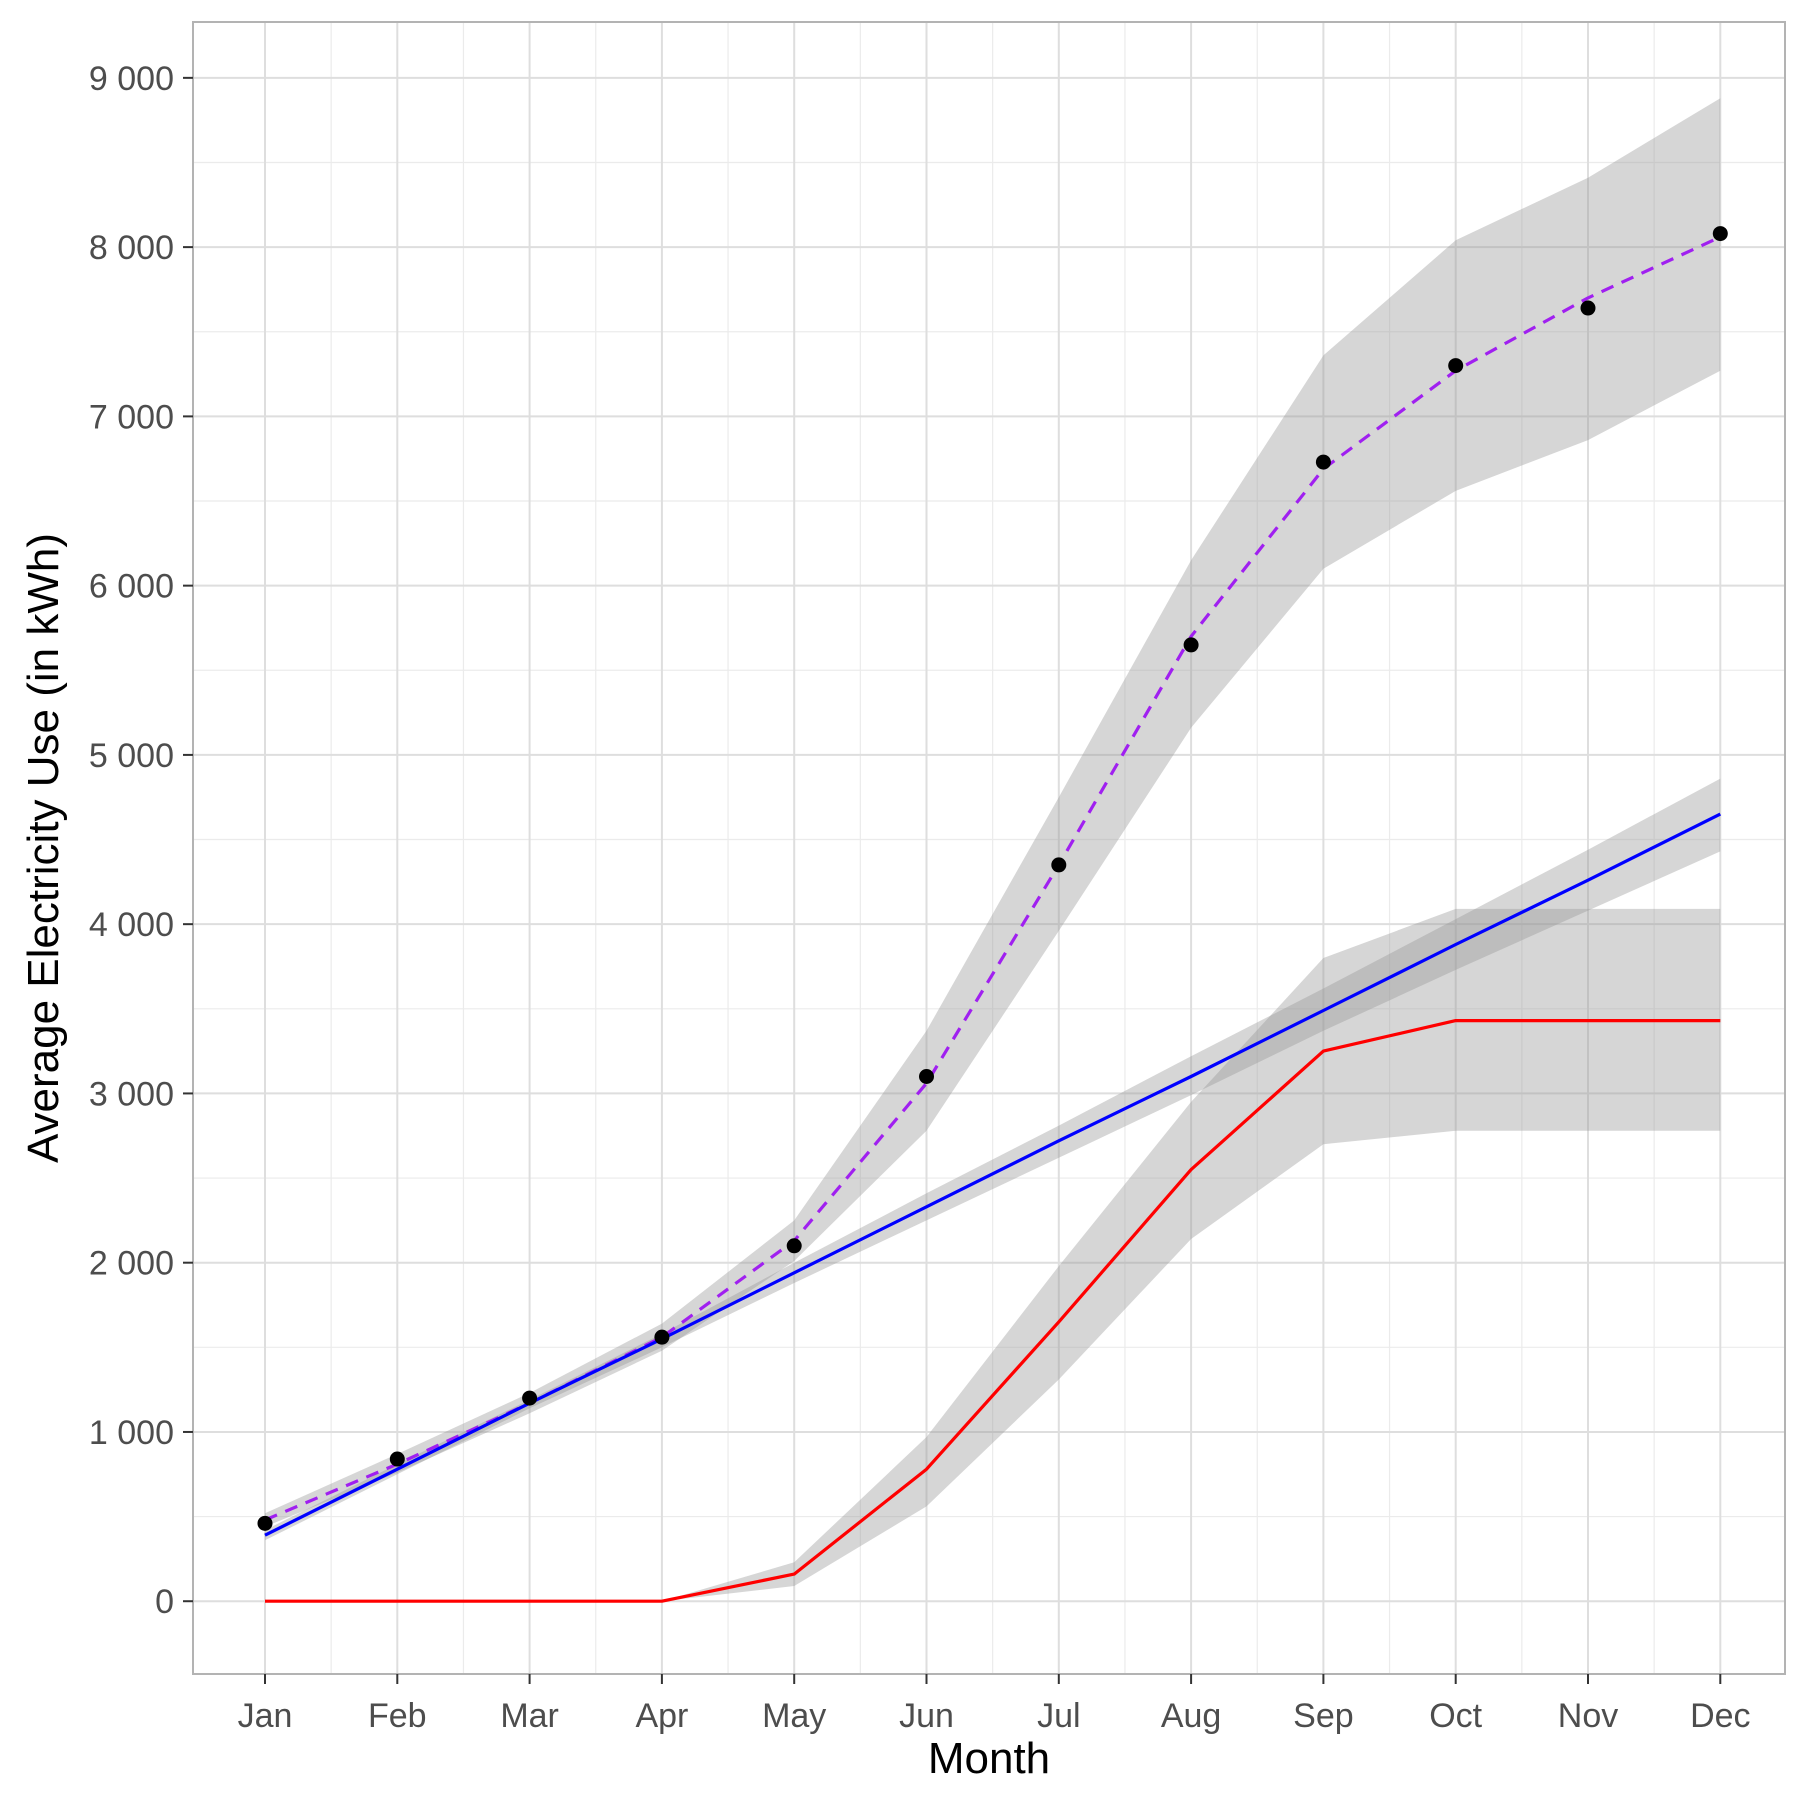  Describe the element at coordinates (1323, 462) in the screenshot. I see `data-point-sep` at that location.